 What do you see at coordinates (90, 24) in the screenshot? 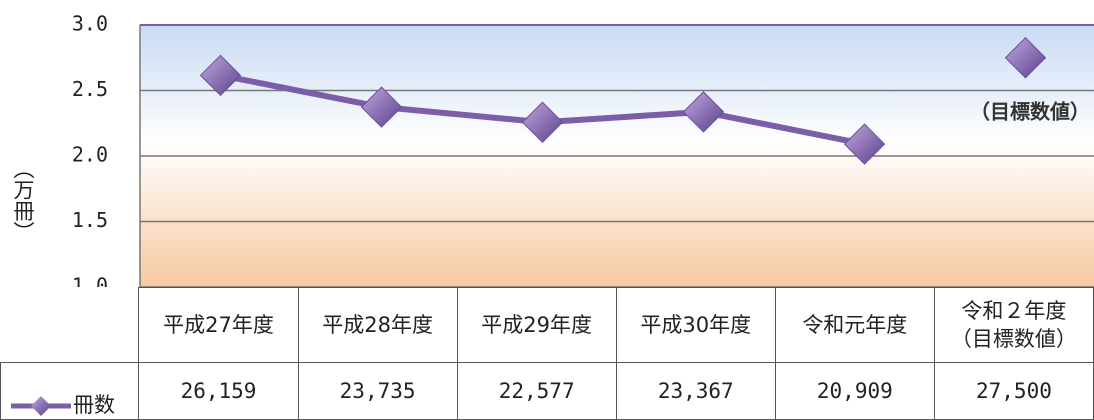
I see `y-tick-label: 3.0` at bounding box center [90, 24].